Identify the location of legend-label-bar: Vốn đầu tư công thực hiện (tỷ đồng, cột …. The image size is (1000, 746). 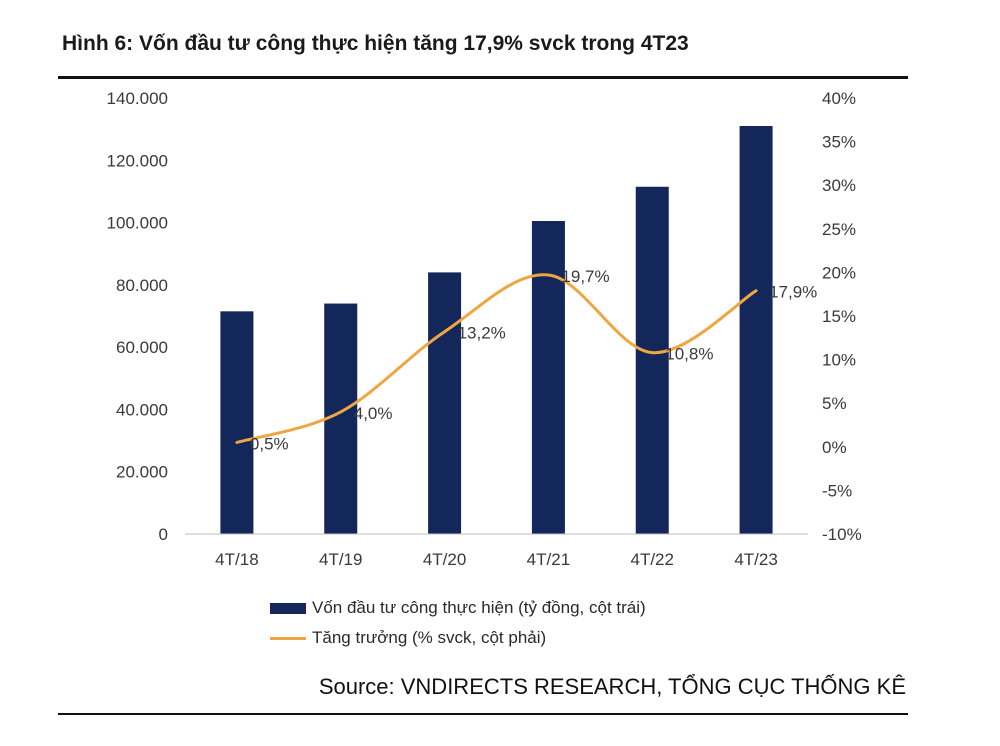
(479, 607).